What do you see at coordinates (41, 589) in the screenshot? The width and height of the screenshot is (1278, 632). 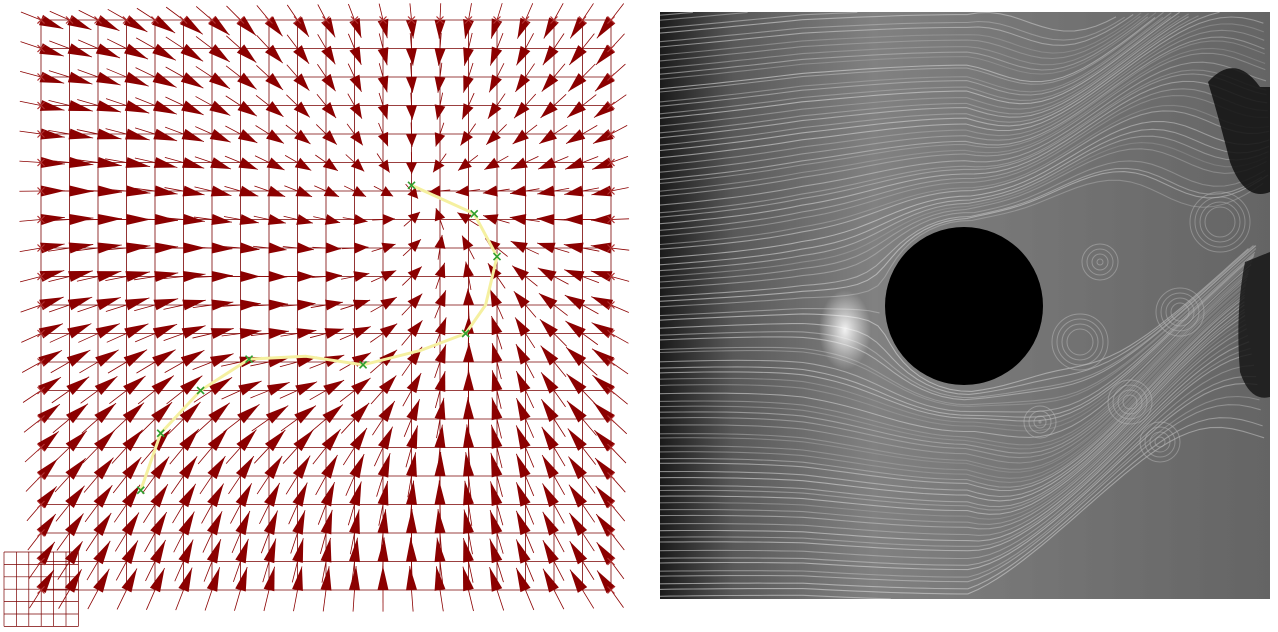 I see `inset-grid` at bounding box center [41, 589].